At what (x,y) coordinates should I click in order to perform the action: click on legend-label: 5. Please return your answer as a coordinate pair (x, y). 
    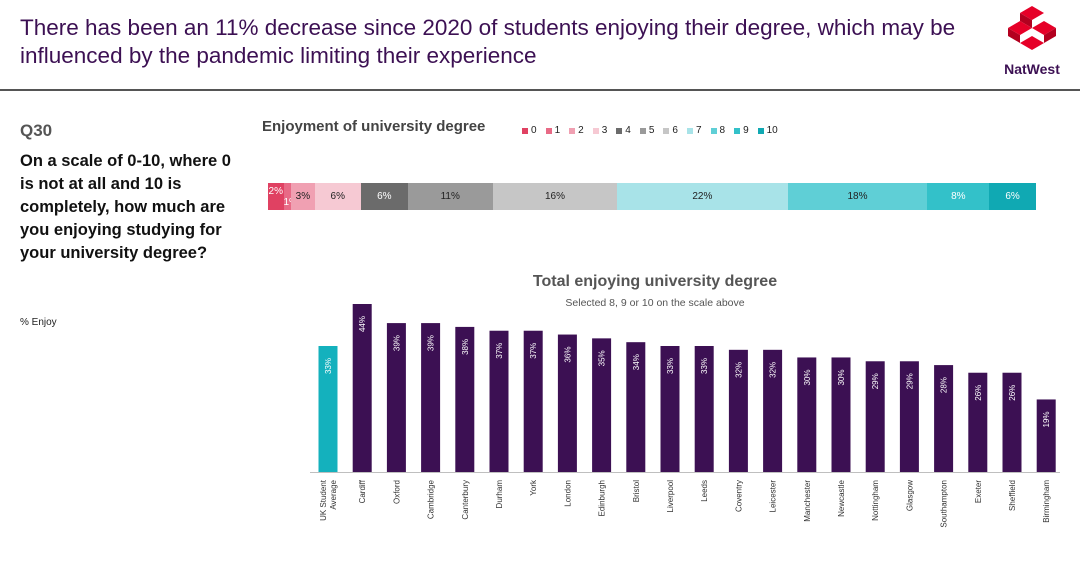
    Looking at the image, I should click on (651, 130).